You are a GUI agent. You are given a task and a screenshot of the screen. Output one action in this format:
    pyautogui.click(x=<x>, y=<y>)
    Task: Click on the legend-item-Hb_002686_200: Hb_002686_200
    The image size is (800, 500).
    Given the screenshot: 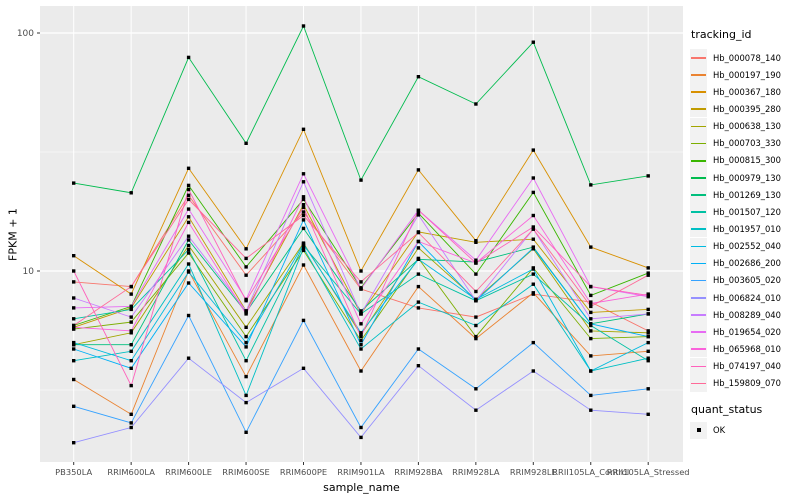 What is the action you would take?
    pyautogui.click(x=745, y=263)
    